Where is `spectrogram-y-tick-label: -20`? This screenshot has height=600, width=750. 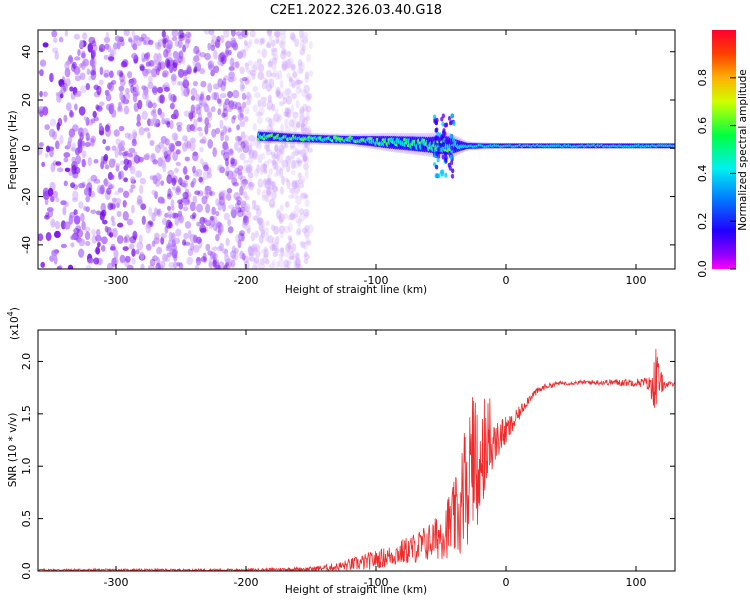
spectrogram-y-tick-label: -20 is located at coordinates (26, 197).